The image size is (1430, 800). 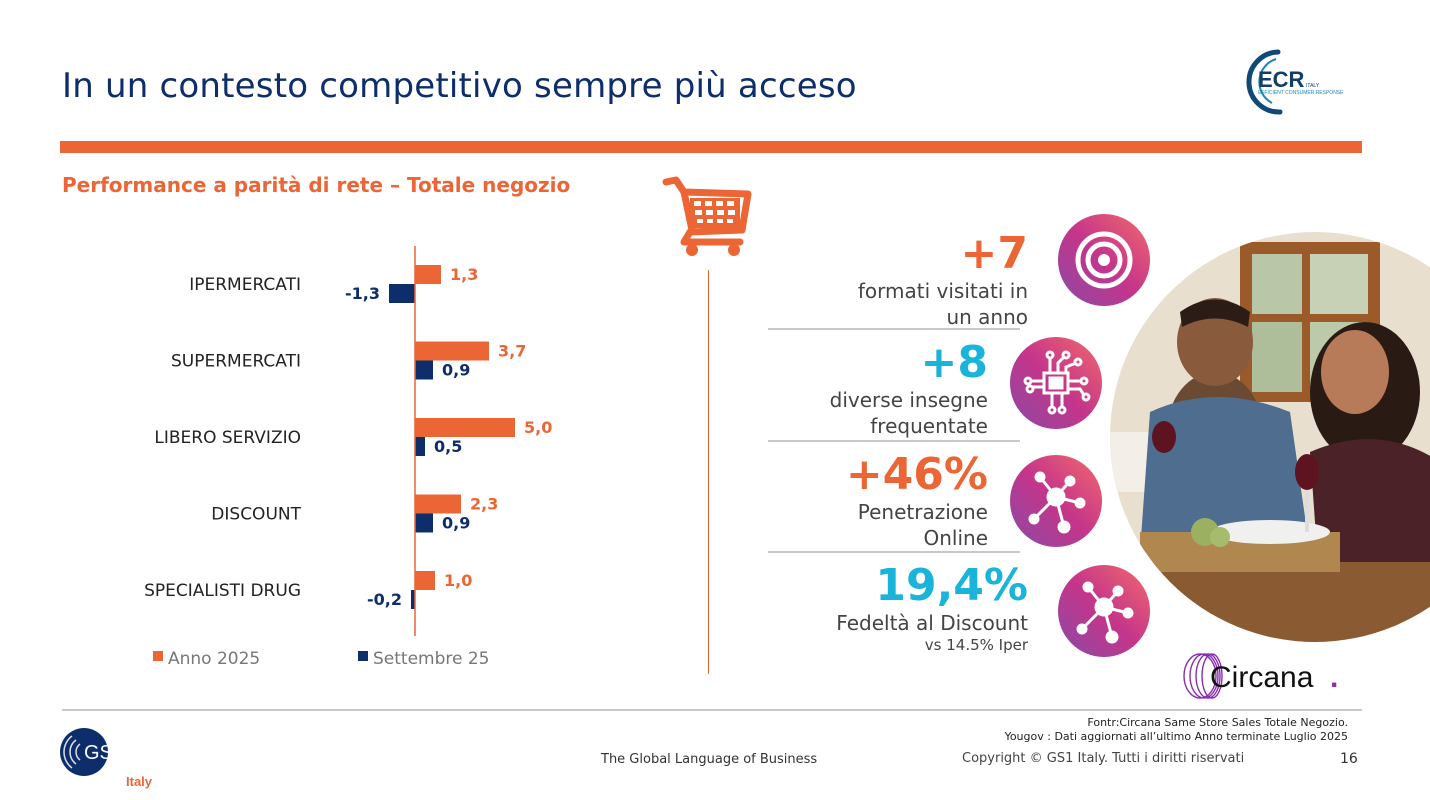 What do you see at coordinates (236, 362) in the screenshot?
I see `category-label: SUPERMERCATI` at bounding box center [236, 362].